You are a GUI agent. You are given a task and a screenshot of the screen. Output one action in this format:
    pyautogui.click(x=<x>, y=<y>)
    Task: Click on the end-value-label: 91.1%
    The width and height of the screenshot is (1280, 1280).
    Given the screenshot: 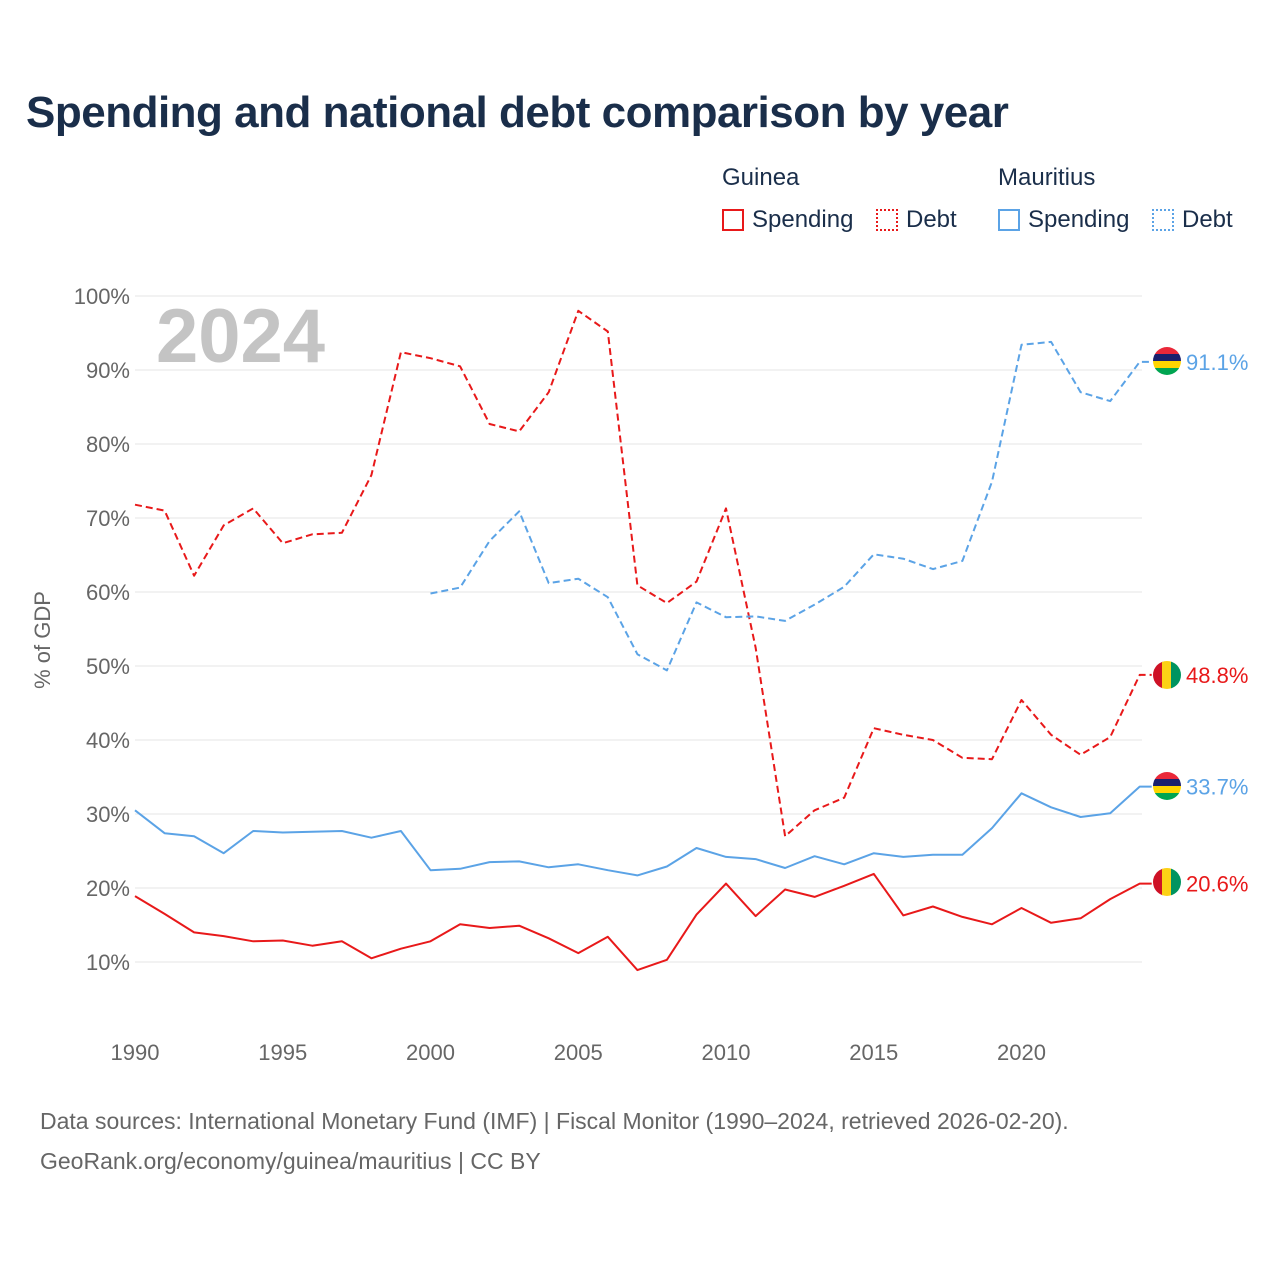 What is the action you would take?
    pyautogui.click(x=1217, y=362)
    